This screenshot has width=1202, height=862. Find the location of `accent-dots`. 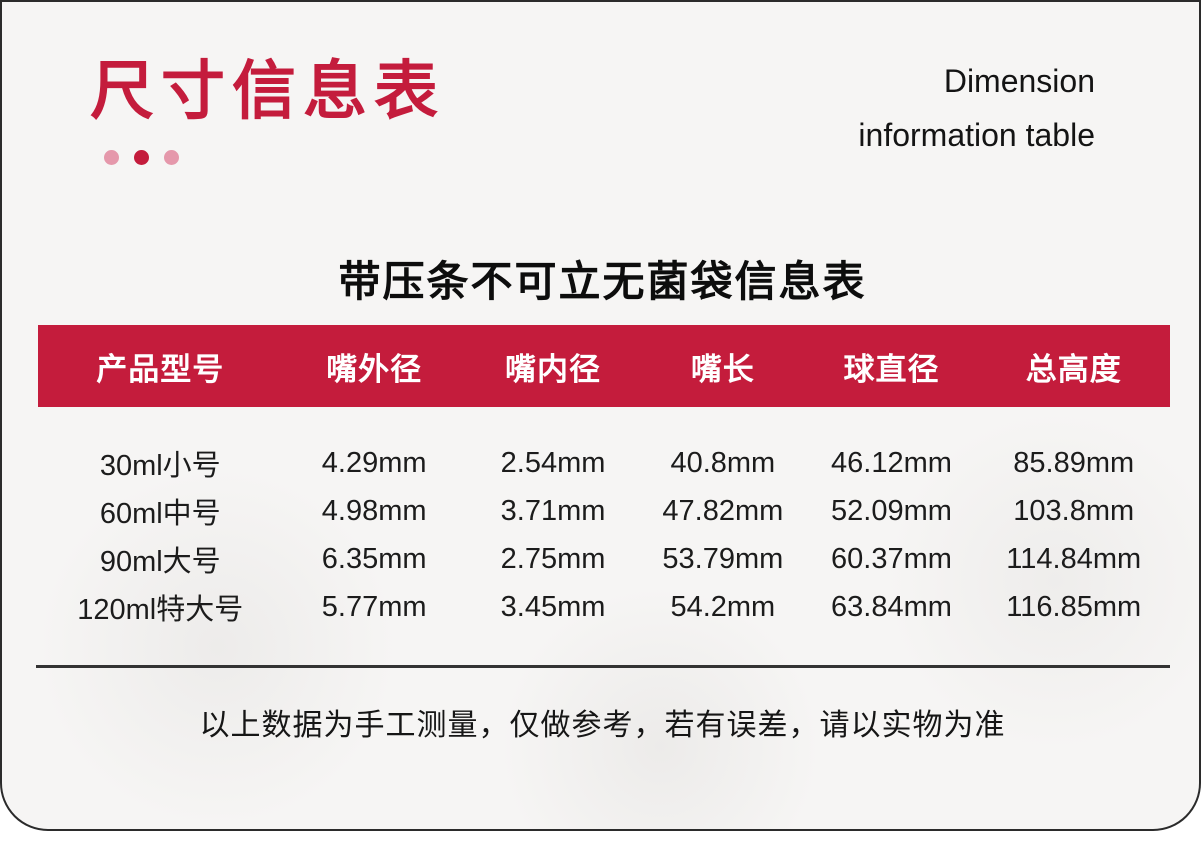

accent-dots is located at coordinates (141, 157).